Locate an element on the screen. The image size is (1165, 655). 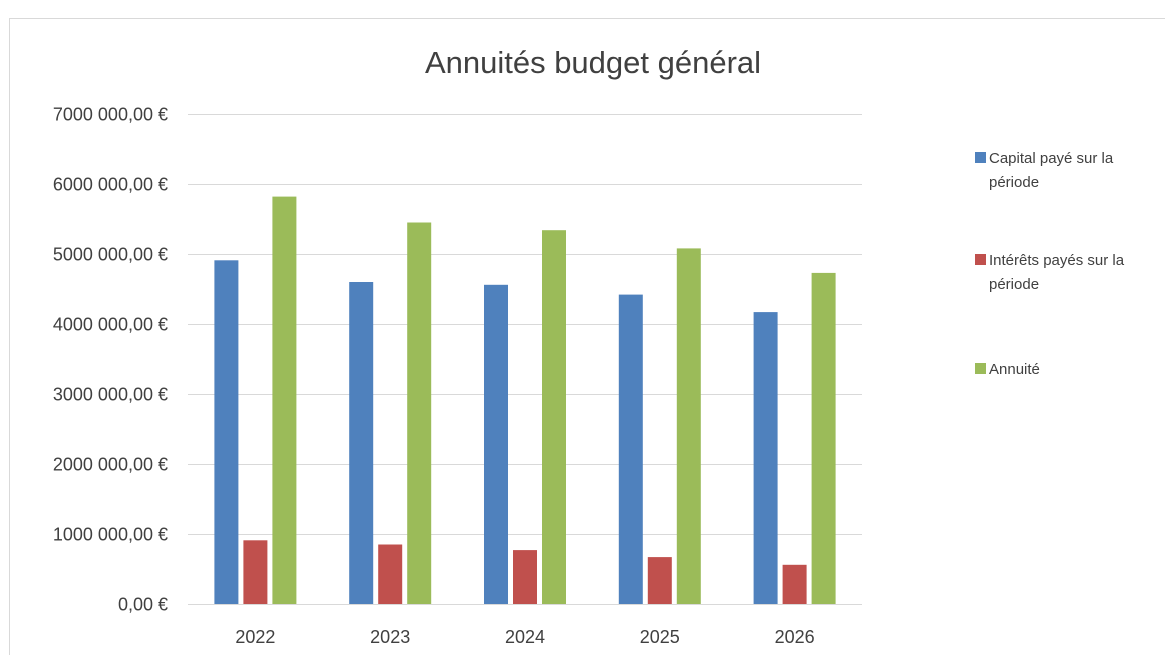
legend-label: Intérêts payés sur la is located at coordinates (1057, 260).